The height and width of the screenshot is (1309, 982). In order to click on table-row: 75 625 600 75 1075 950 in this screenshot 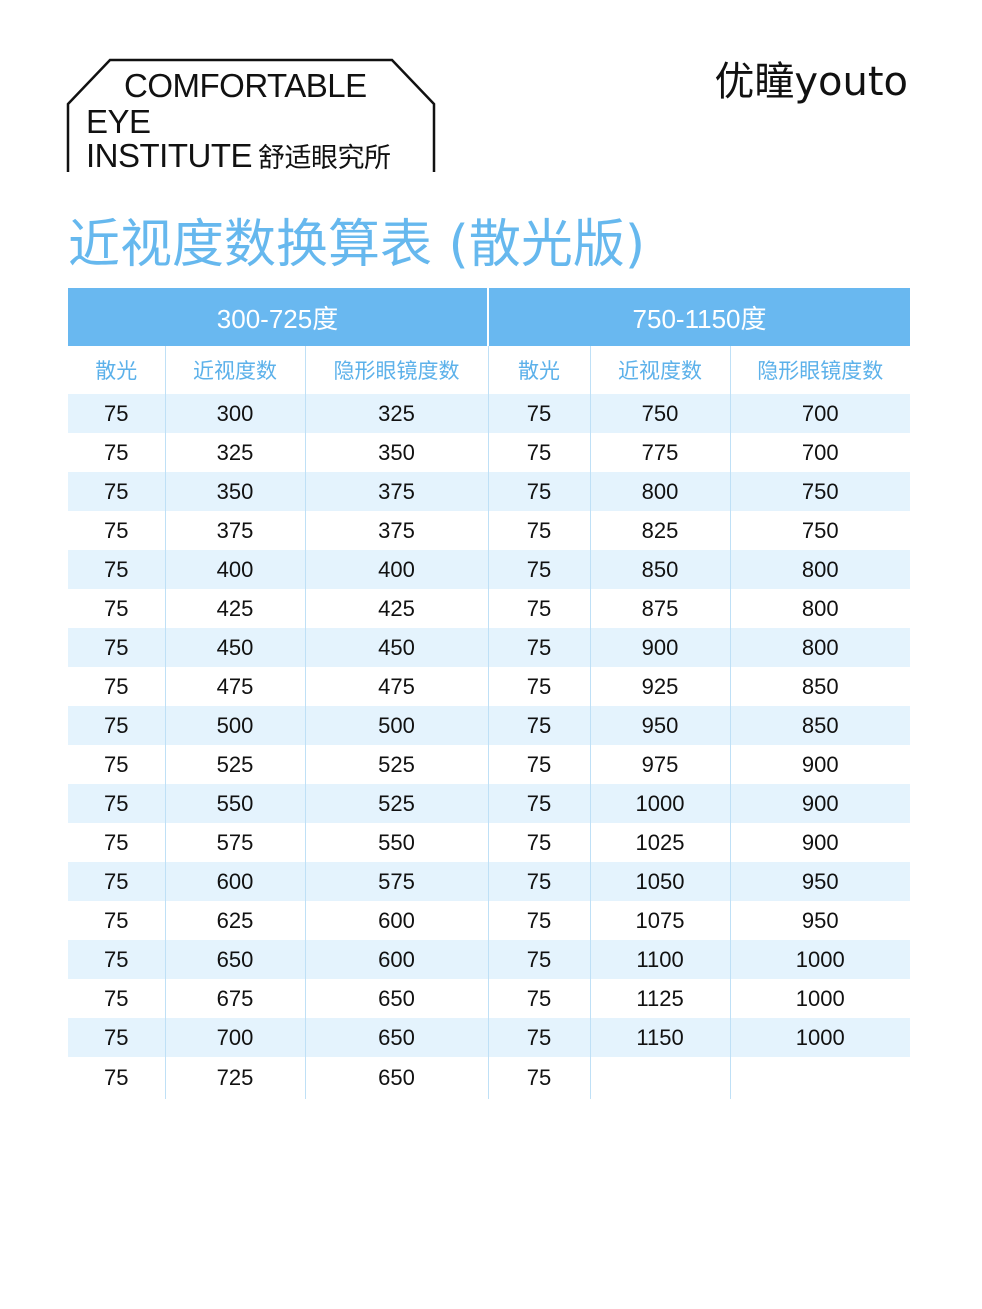, I will do `click(489, 920)`.